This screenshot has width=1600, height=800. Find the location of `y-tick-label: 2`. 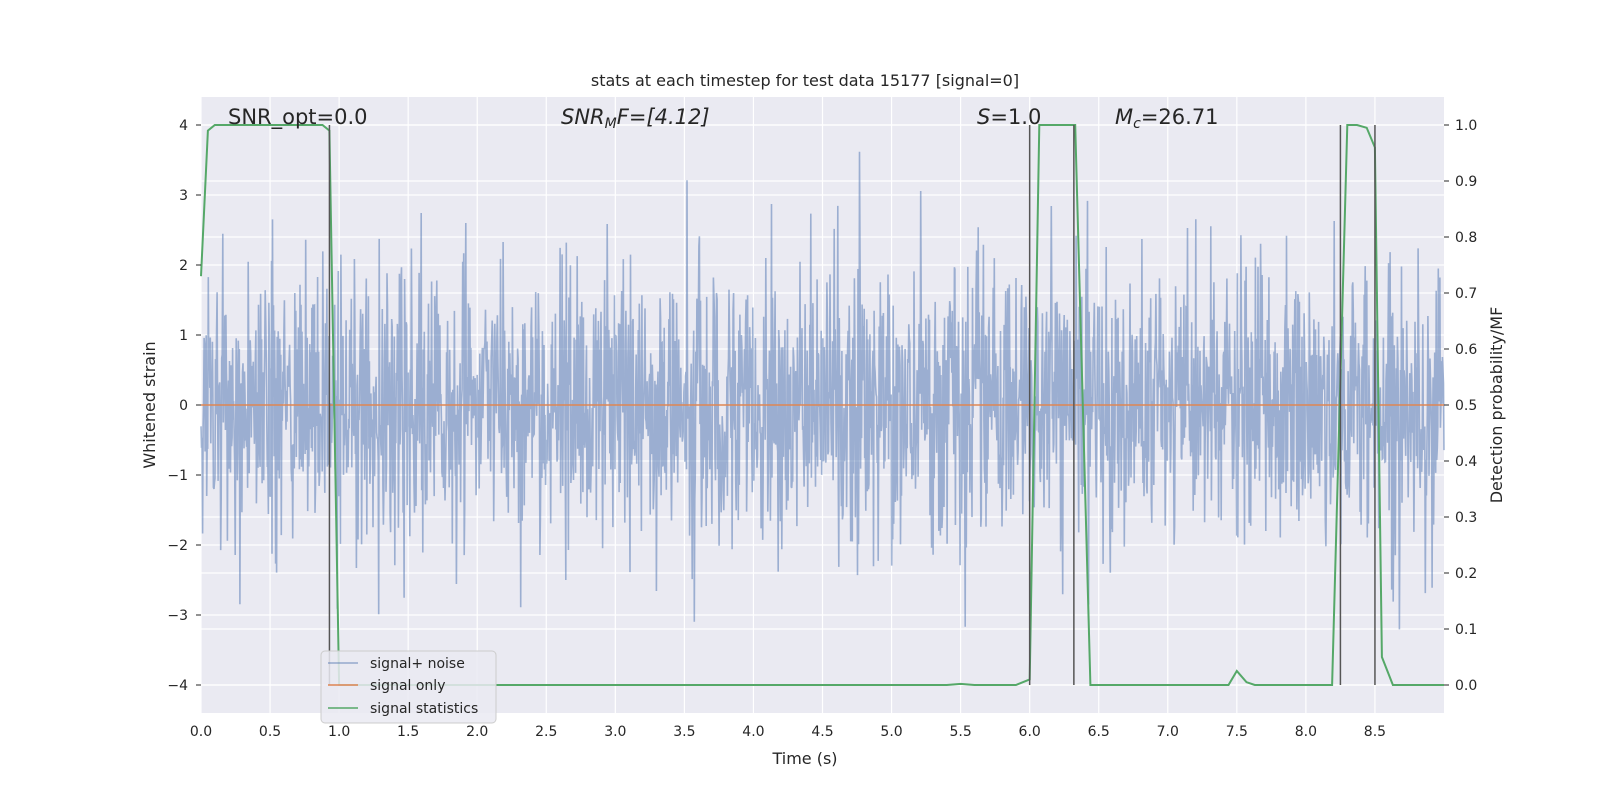

y-tick-label: 2 is located at coordinates (183, 266).